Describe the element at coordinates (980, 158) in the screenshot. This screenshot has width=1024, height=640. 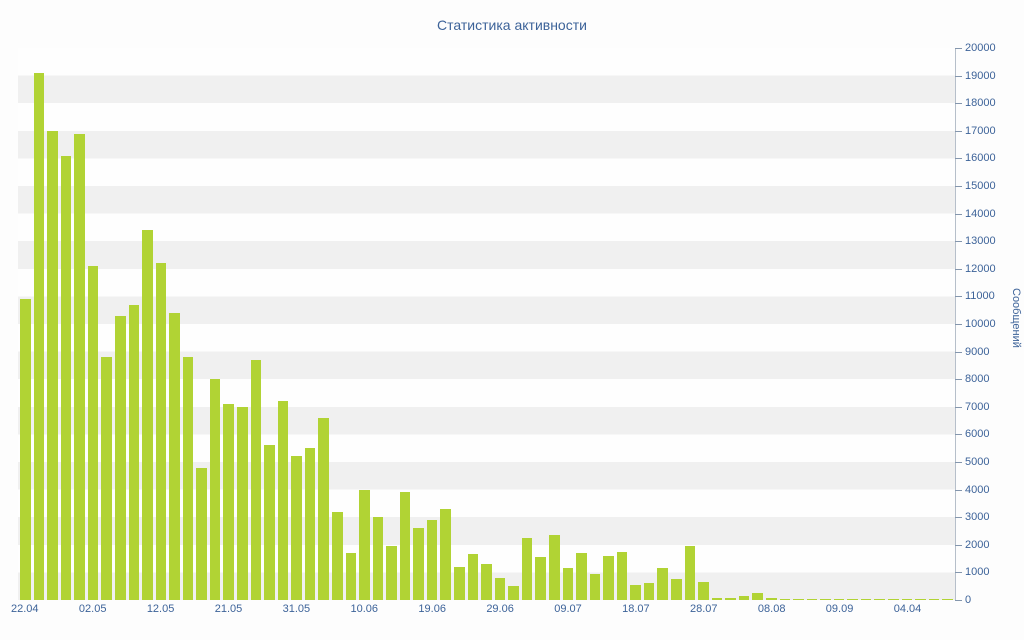
I see `y-tick-label: 16000` at that location.